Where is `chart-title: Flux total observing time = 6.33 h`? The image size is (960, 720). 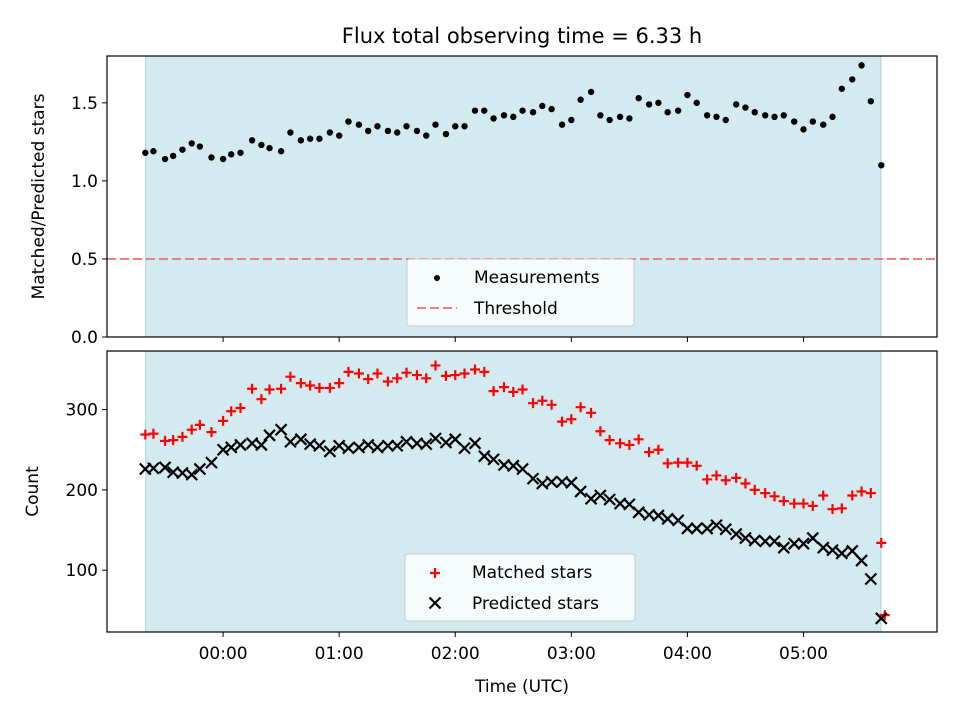
chart-title: Flux total observing time = 6.33 h is located at coordinates (522, 36).